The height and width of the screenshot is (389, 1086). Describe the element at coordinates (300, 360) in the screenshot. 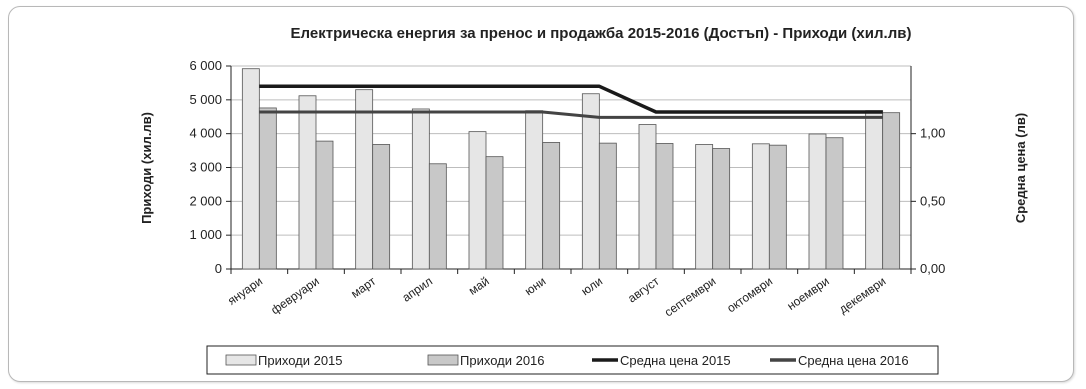

I see `legend-label: Приходи 2015` at that location.